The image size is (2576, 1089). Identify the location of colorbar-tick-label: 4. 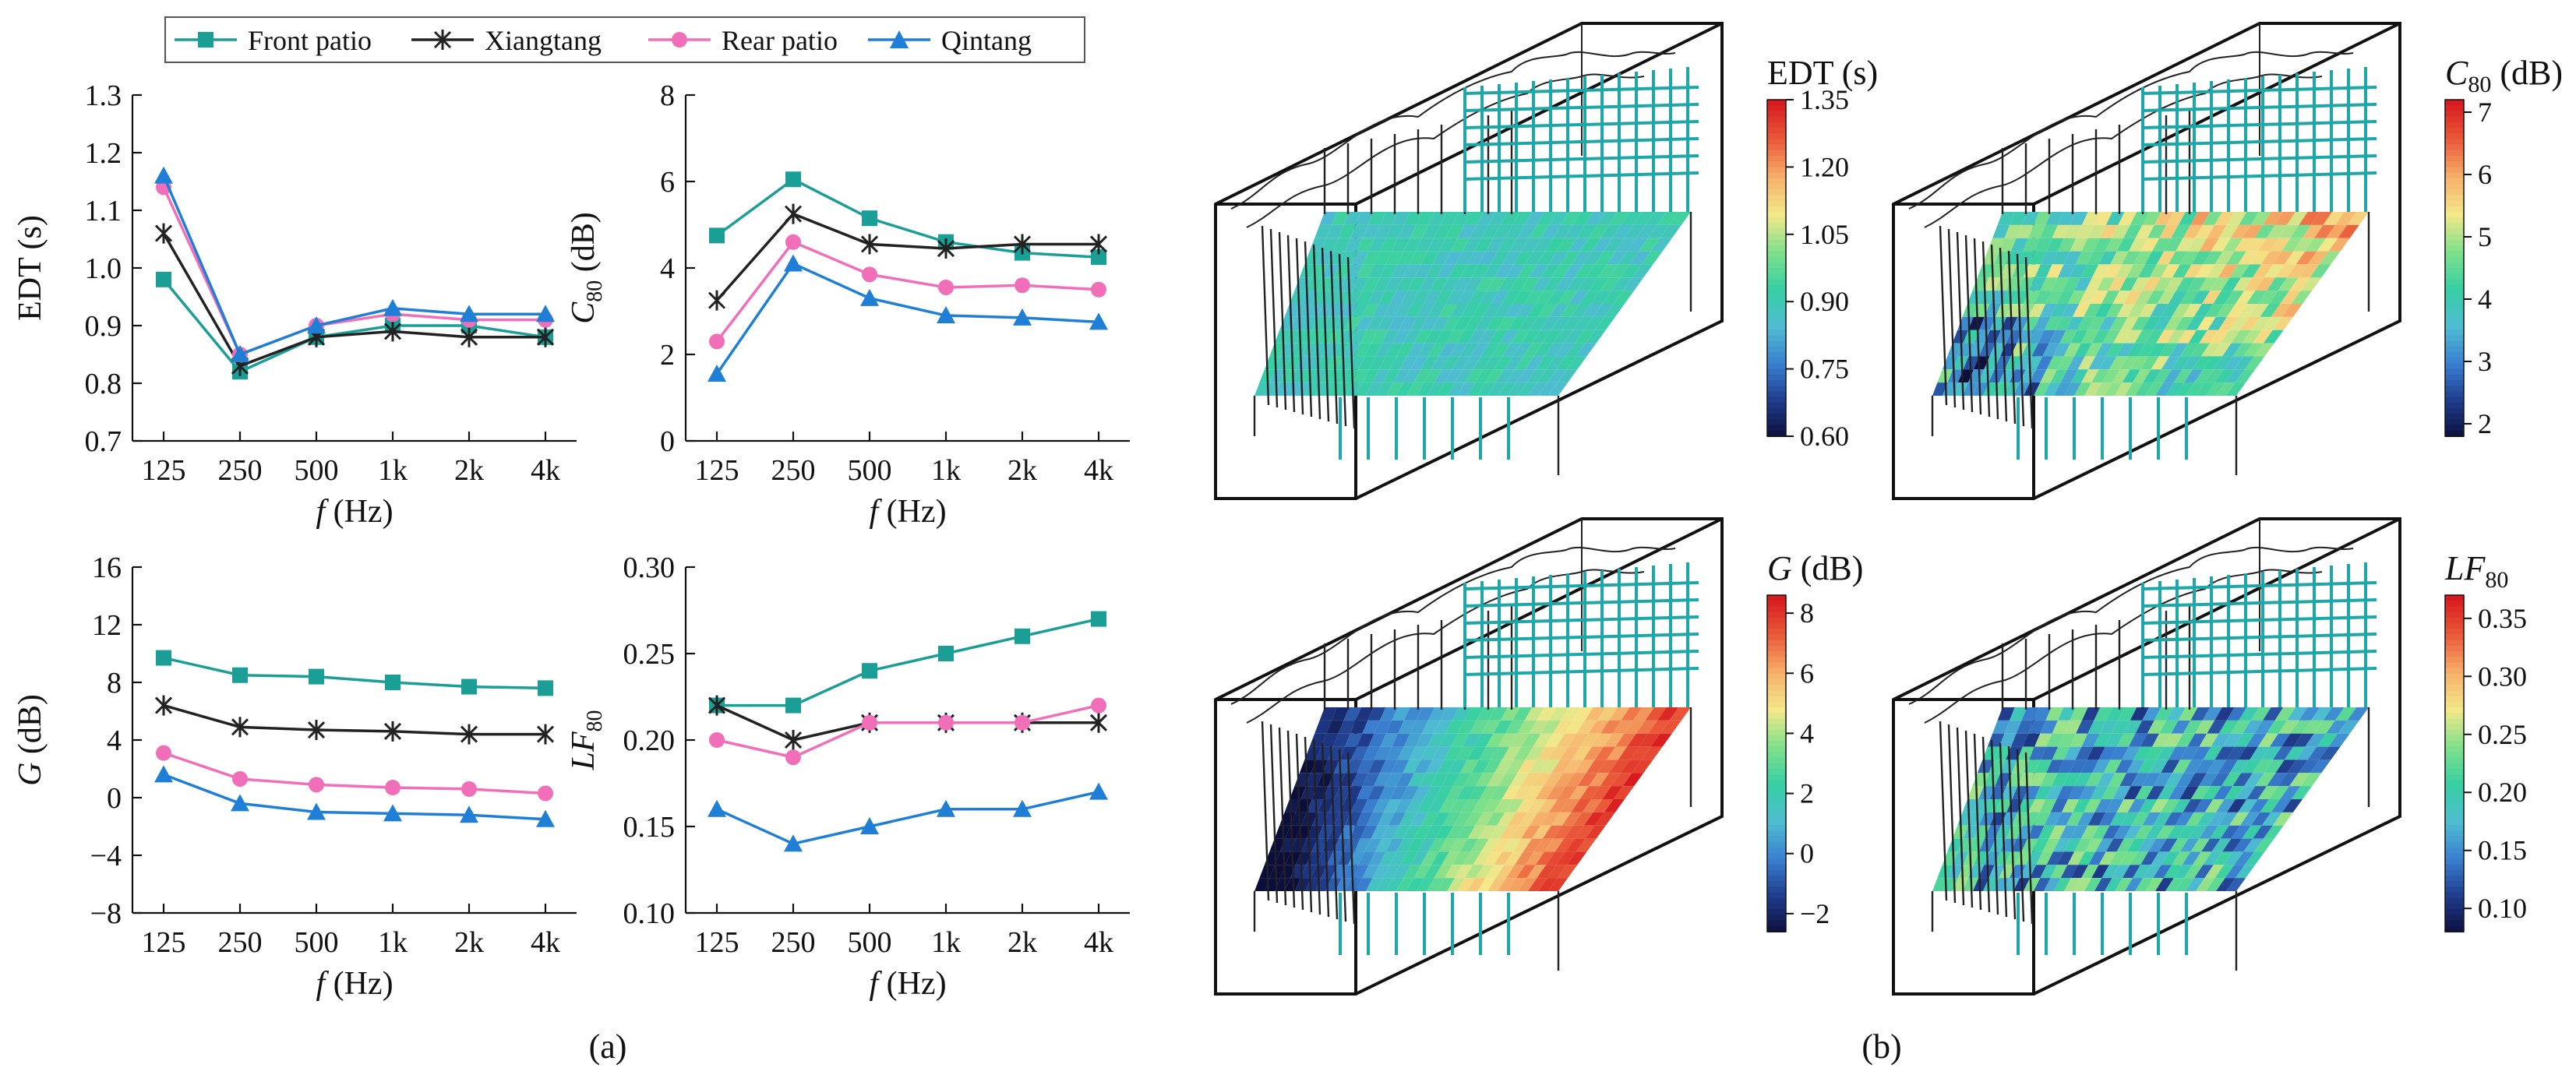
(2485, 299).